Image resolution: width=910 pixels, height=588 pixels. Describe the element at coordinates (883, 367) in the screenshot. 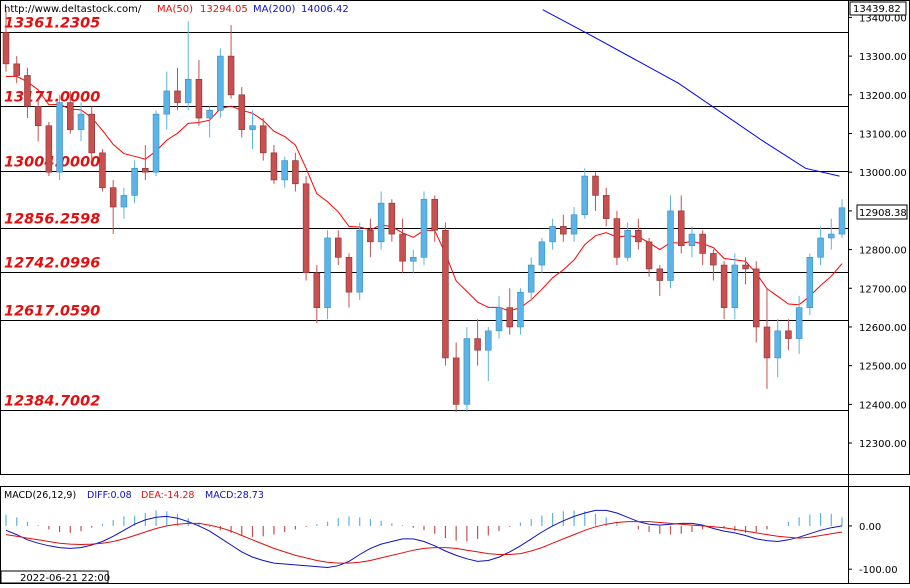

I see `price-tick-label: 12500.00` at that location.